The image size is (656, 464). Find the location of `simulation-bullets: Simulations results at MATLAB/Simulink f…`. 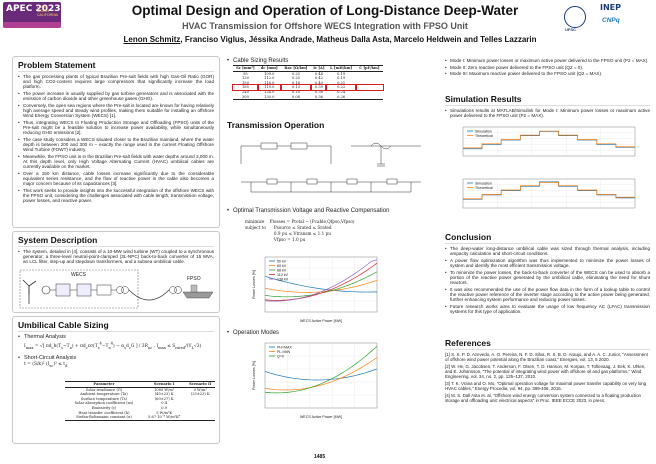

simulation-bullets: Simulations results at MATLAB/Simulink f… is located at coordinates (547, 113).